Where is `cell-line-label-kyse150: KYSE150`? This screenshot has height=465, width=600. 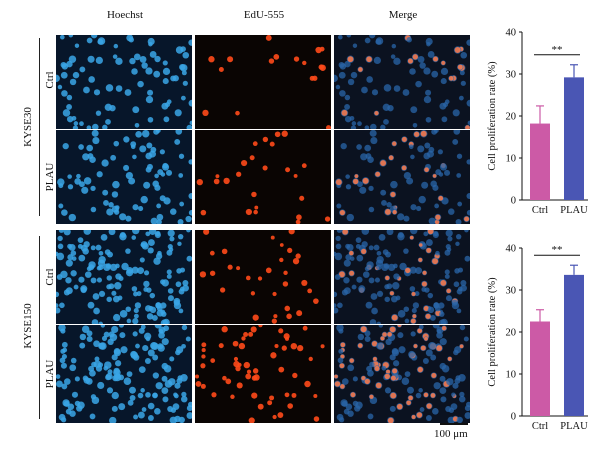 cell-line-label-kyse150: KYSE150 is located at coordinates (28, 326).